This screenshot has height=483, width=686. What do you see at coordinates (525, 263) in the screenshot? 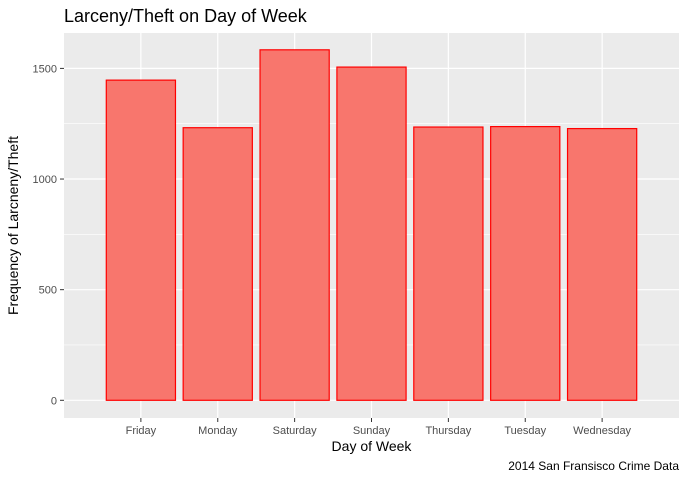
I see `bar-tuesday` at bounding box center [525, 263].